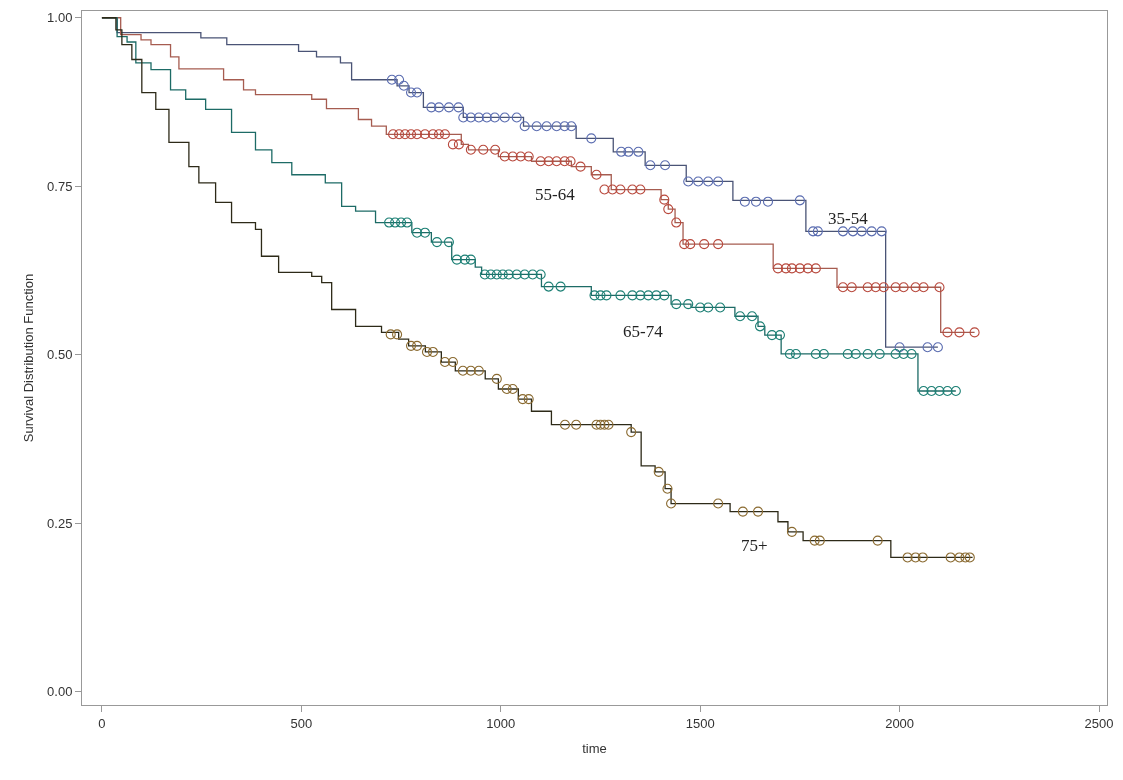 The width and height of the screenshot is (1123, 780). Describe the element at coordinates (848, 218) in the screenshot. I see `annotation: 35-54` at that location.